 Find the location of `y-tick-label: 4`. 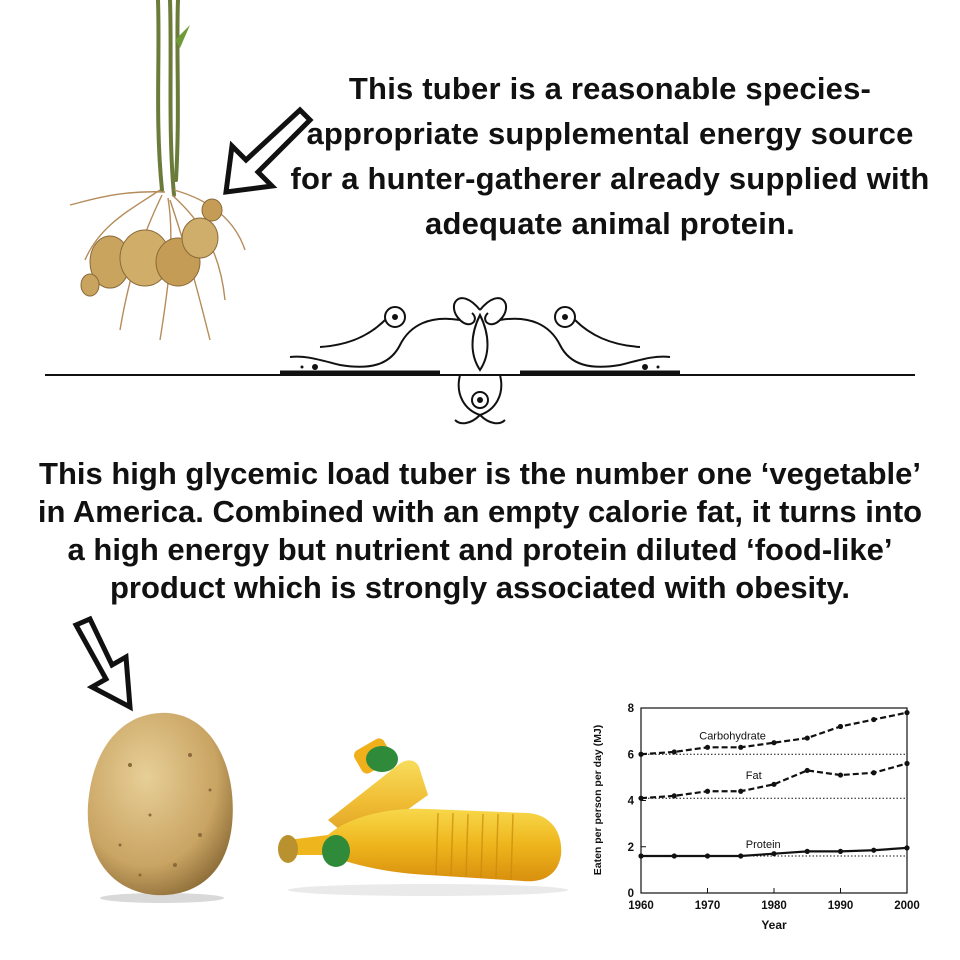

y-tick-label: 4 is located at coordinates (631, 802).